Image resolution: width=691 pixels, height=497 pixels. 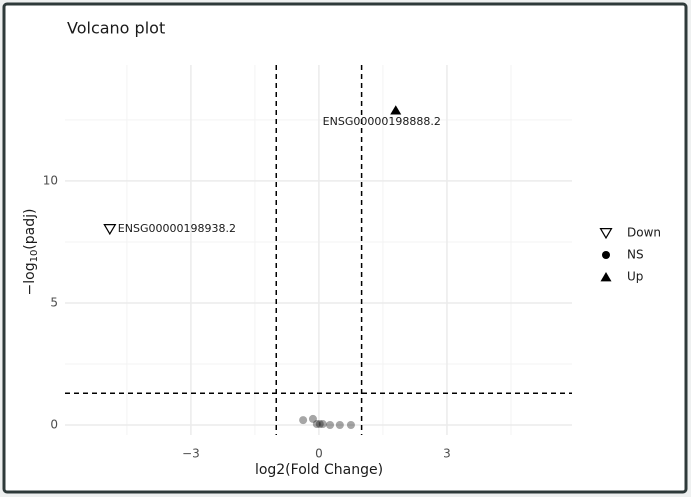 I want to click on point-label: ENSG00000198888.2, so click(x=382, y=121).